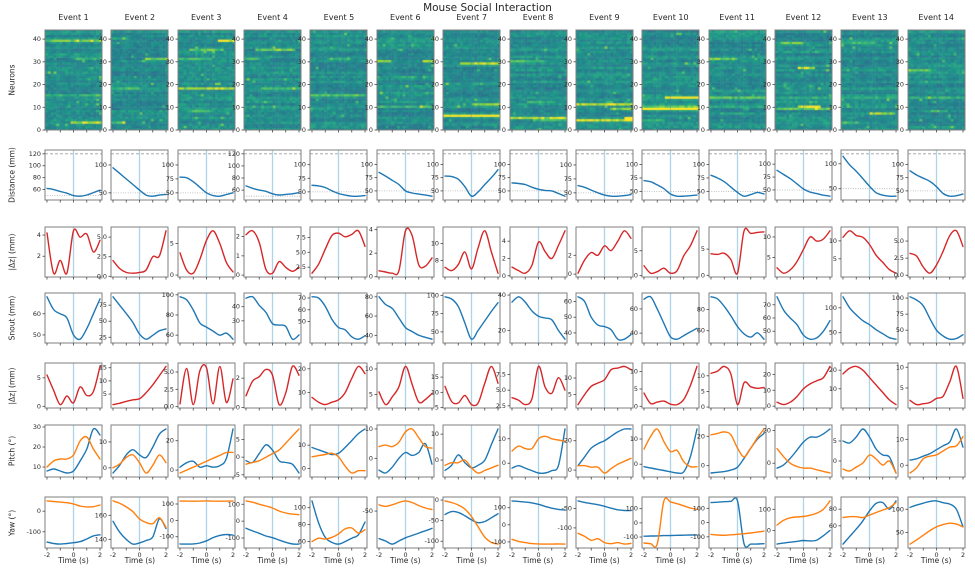  Describe the element at coordinates (132, 176) in the screenshot. I see `distance-plot-event-2: 50 100` at that location.